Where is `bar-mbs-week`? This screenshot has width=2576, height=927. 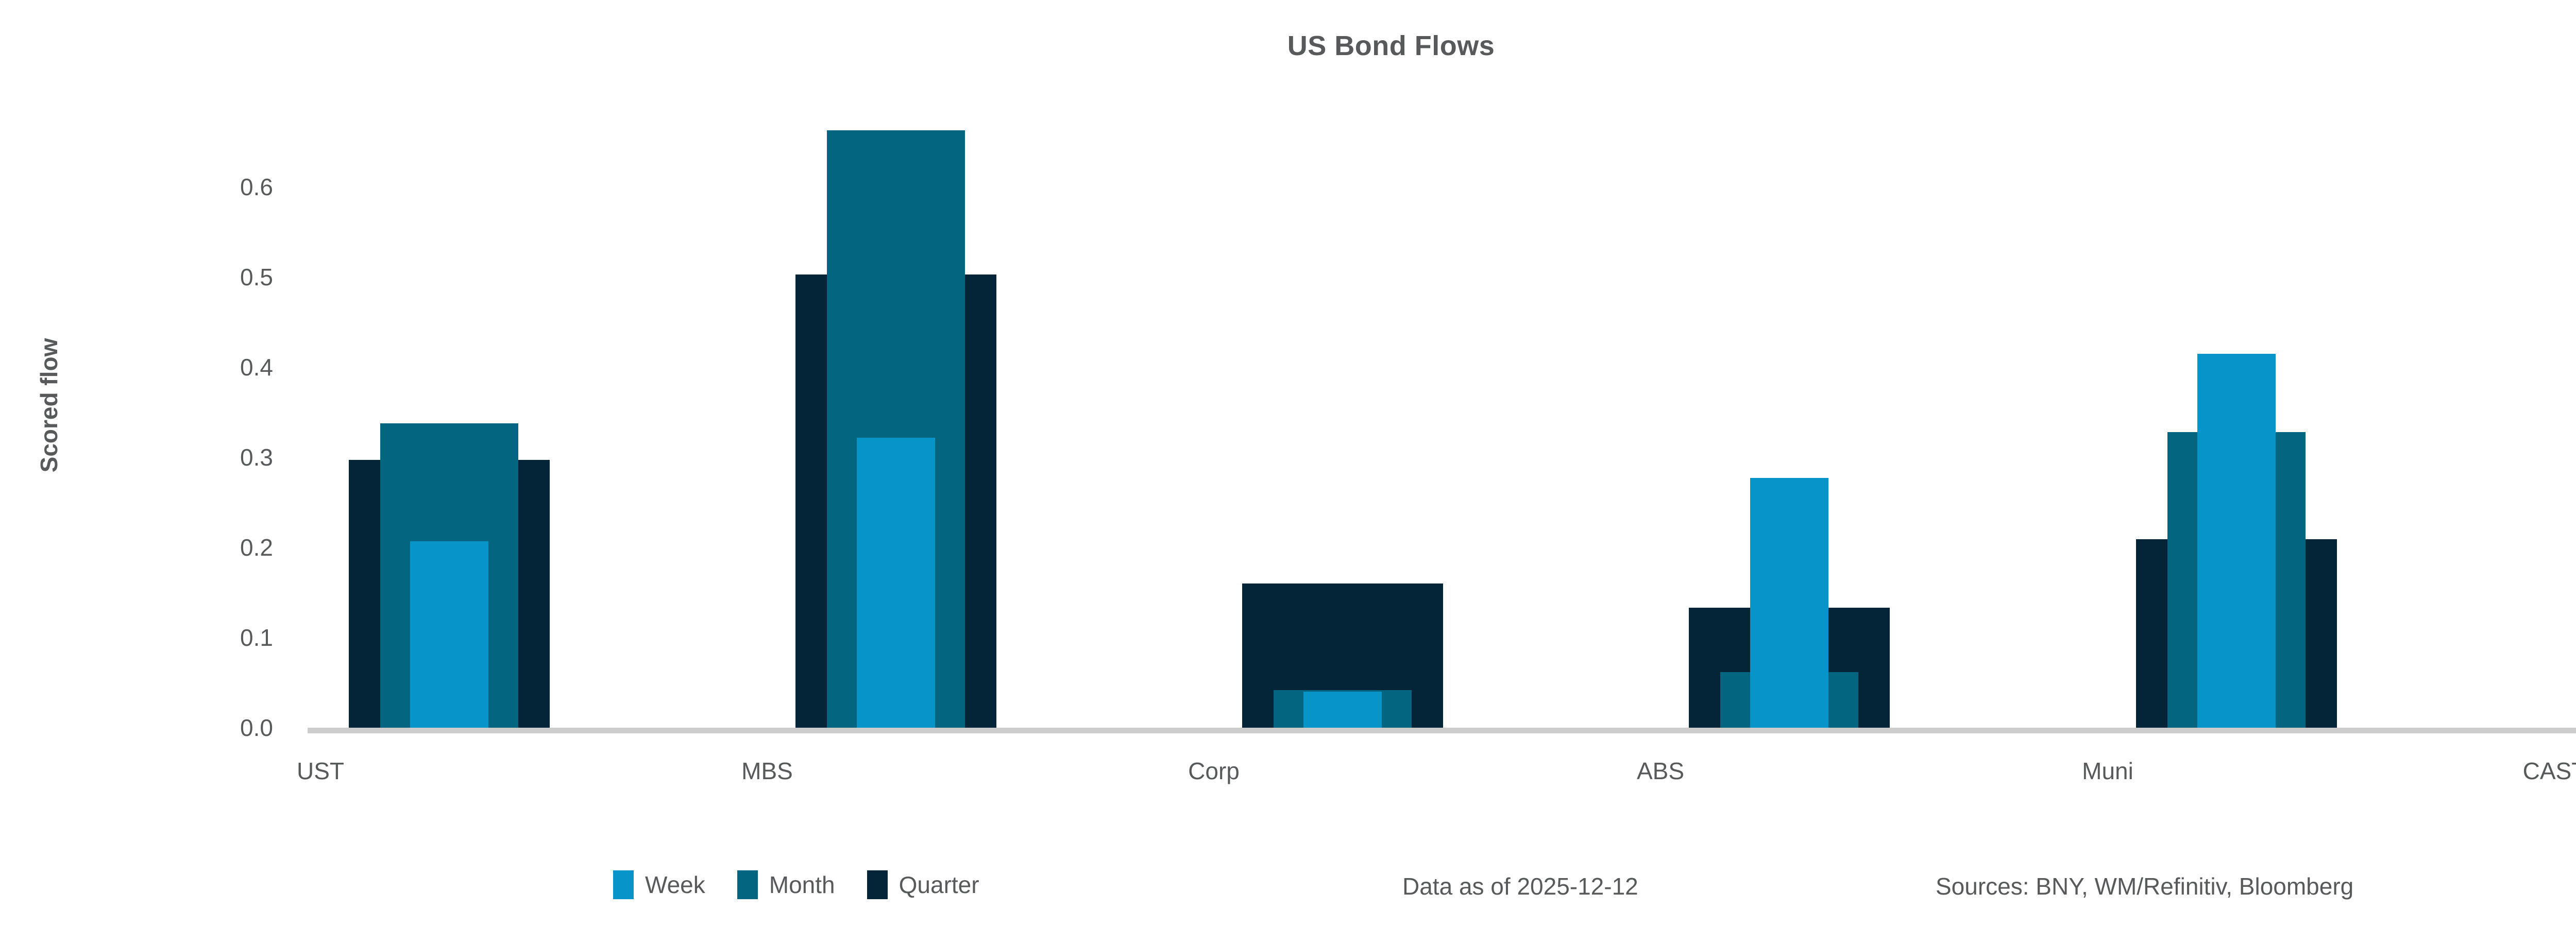
bar-mbs-week is located at coordinates (896, 582).